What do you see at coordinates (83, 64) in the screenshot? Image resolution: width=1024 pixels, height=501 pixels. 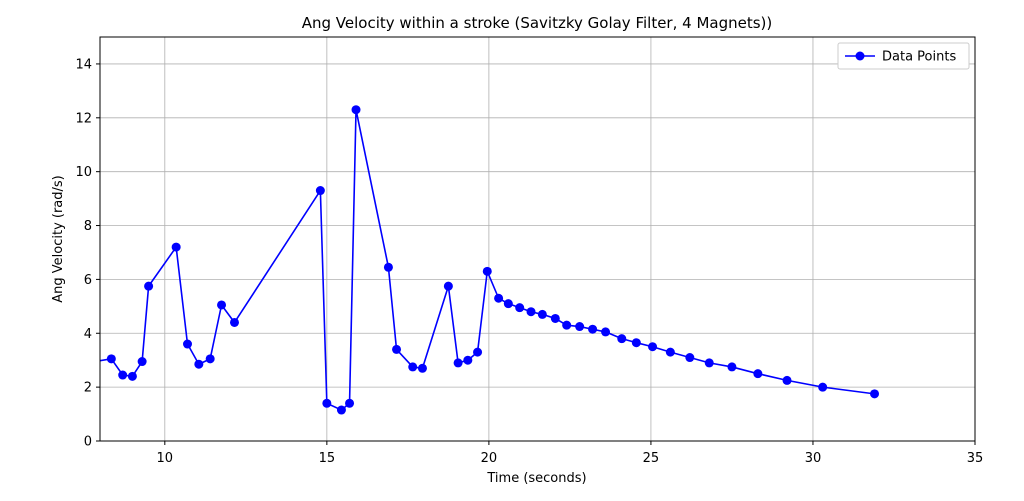 I see `y-tick-label: 14` at bounding box center [83, 64].